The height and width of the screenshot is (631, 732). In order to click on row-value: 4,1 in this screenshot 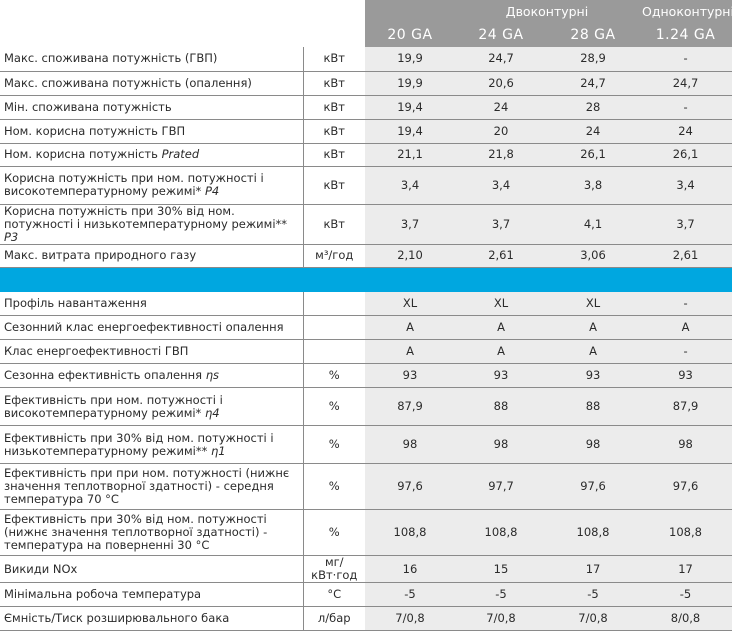, I will do `click(593, 224)`.